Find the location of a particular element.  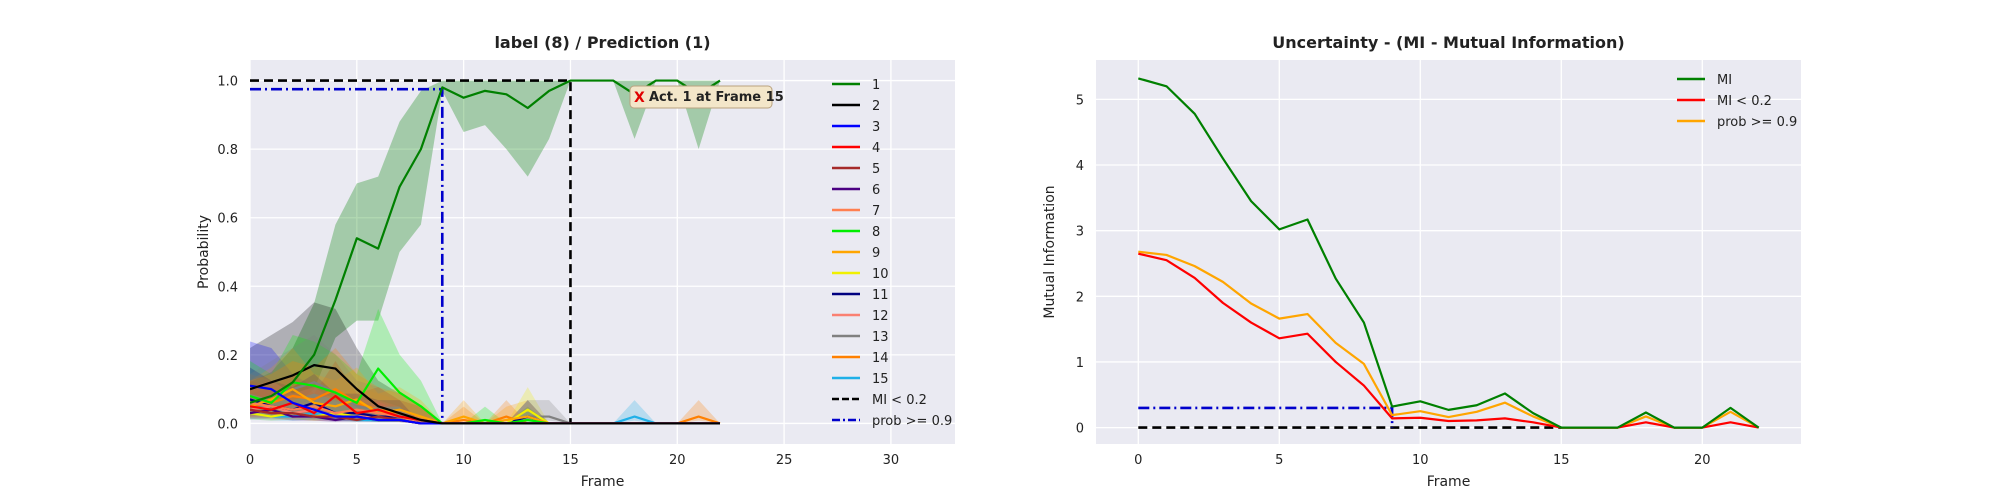

series-14-band is located at coordinates (485, 386).